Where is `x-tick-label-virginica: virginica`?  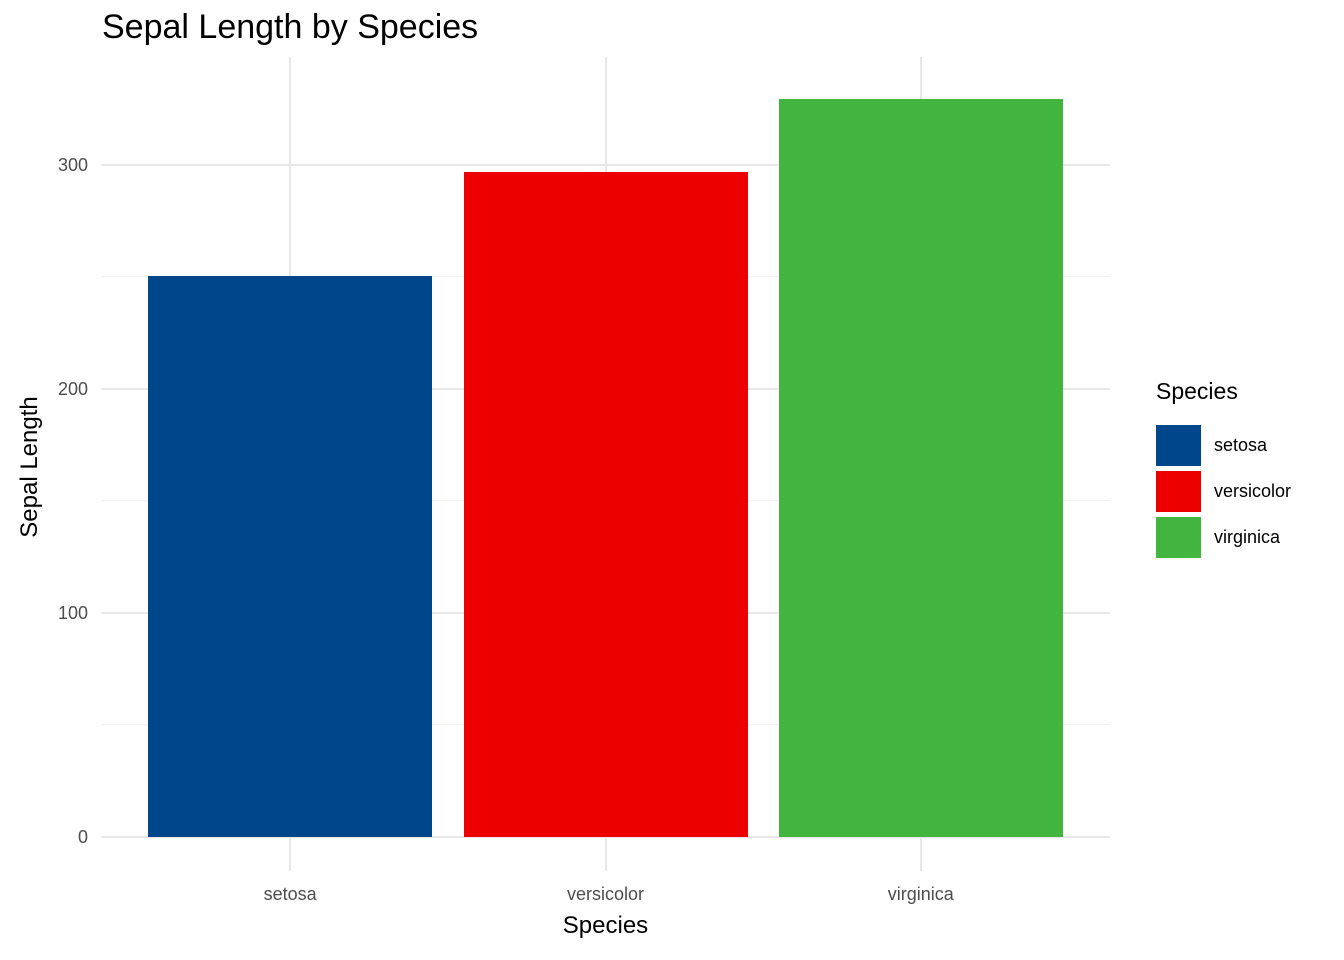 x-tick-label-virginica: virginica is located at coordinates (920, 894).